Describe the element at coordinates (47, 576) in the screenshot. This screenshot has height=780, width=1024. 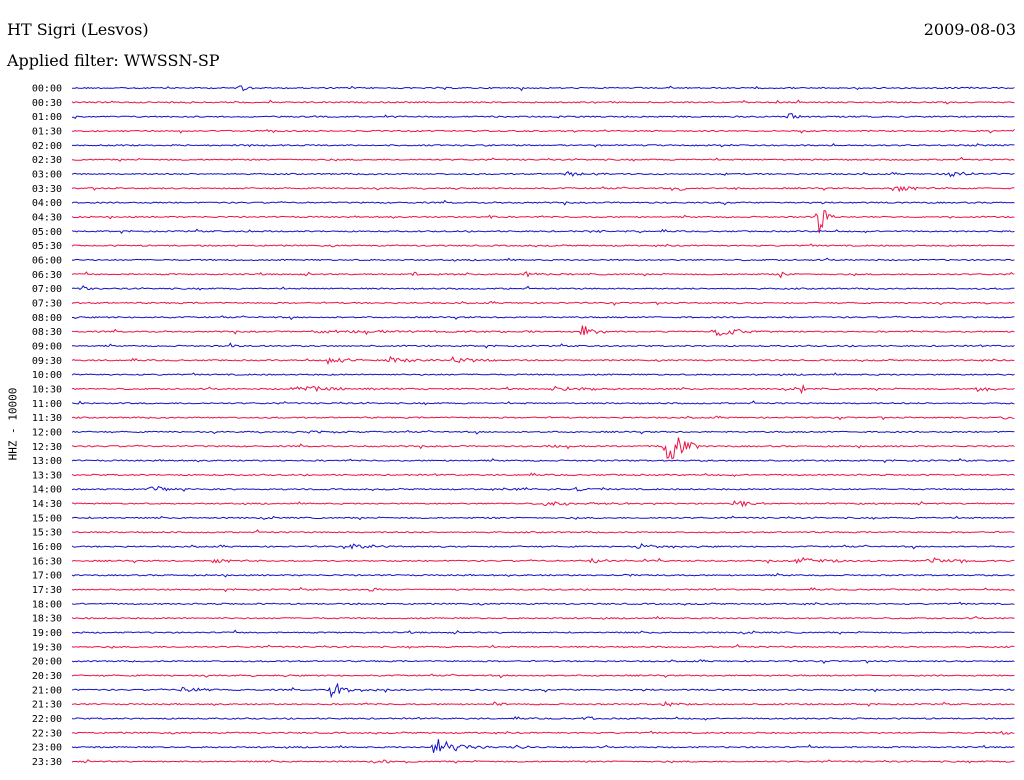
I see `tick-label-1700: 17:00` at that location.